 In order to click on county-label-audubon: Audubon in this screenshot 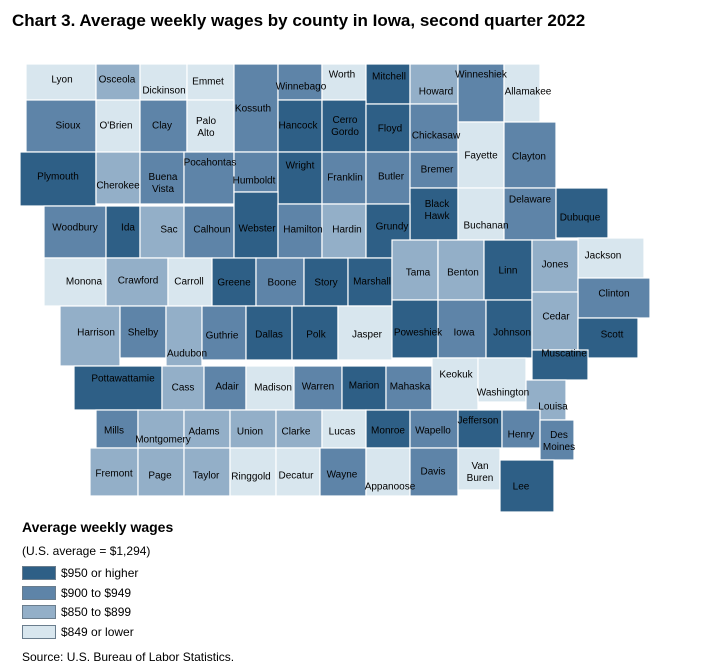, I will do `click(187, 354)`.